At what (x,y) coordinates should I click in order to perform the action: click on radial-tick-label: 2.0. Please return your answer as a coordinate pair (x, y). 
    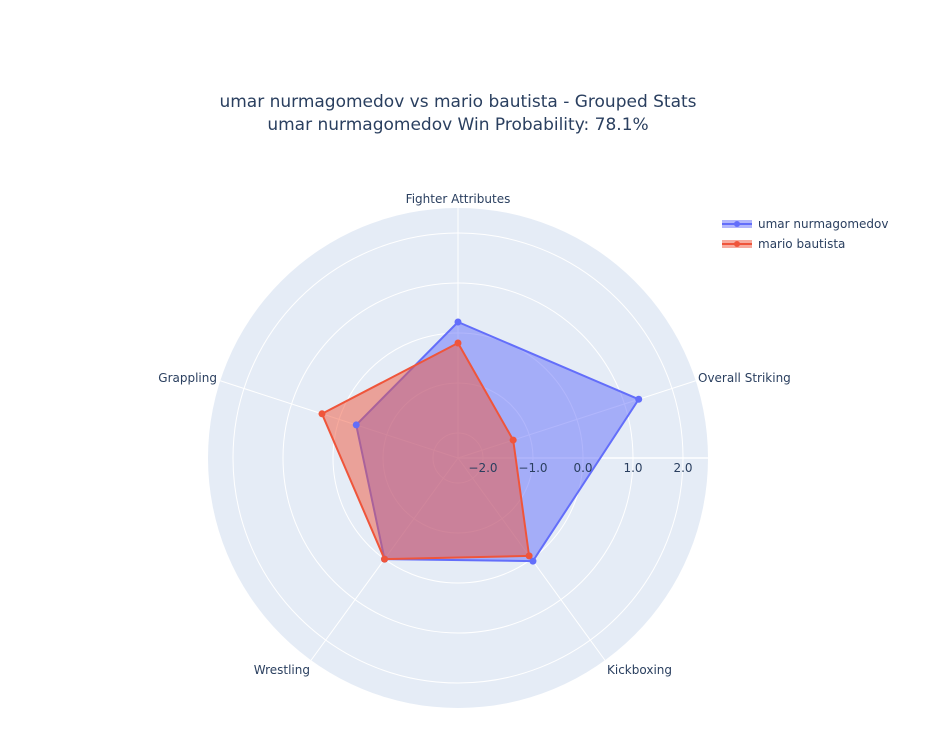
    Looking at the image, I should click on (683, 468).